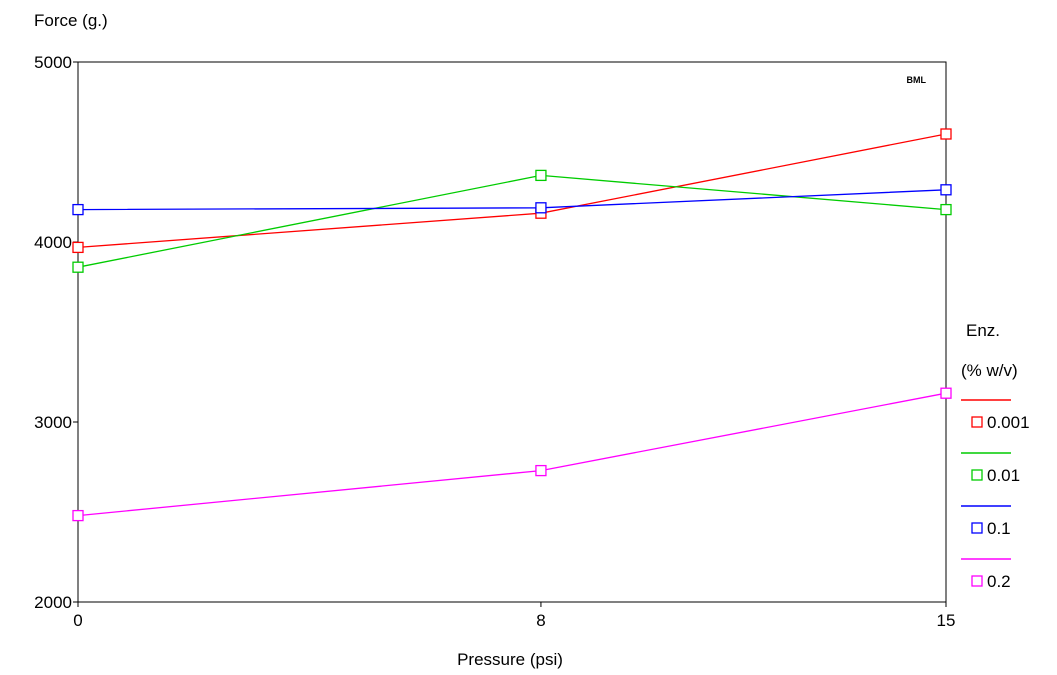 The image size is (1057, 675). I want to click on series-line-0.001, so click(512, 191).